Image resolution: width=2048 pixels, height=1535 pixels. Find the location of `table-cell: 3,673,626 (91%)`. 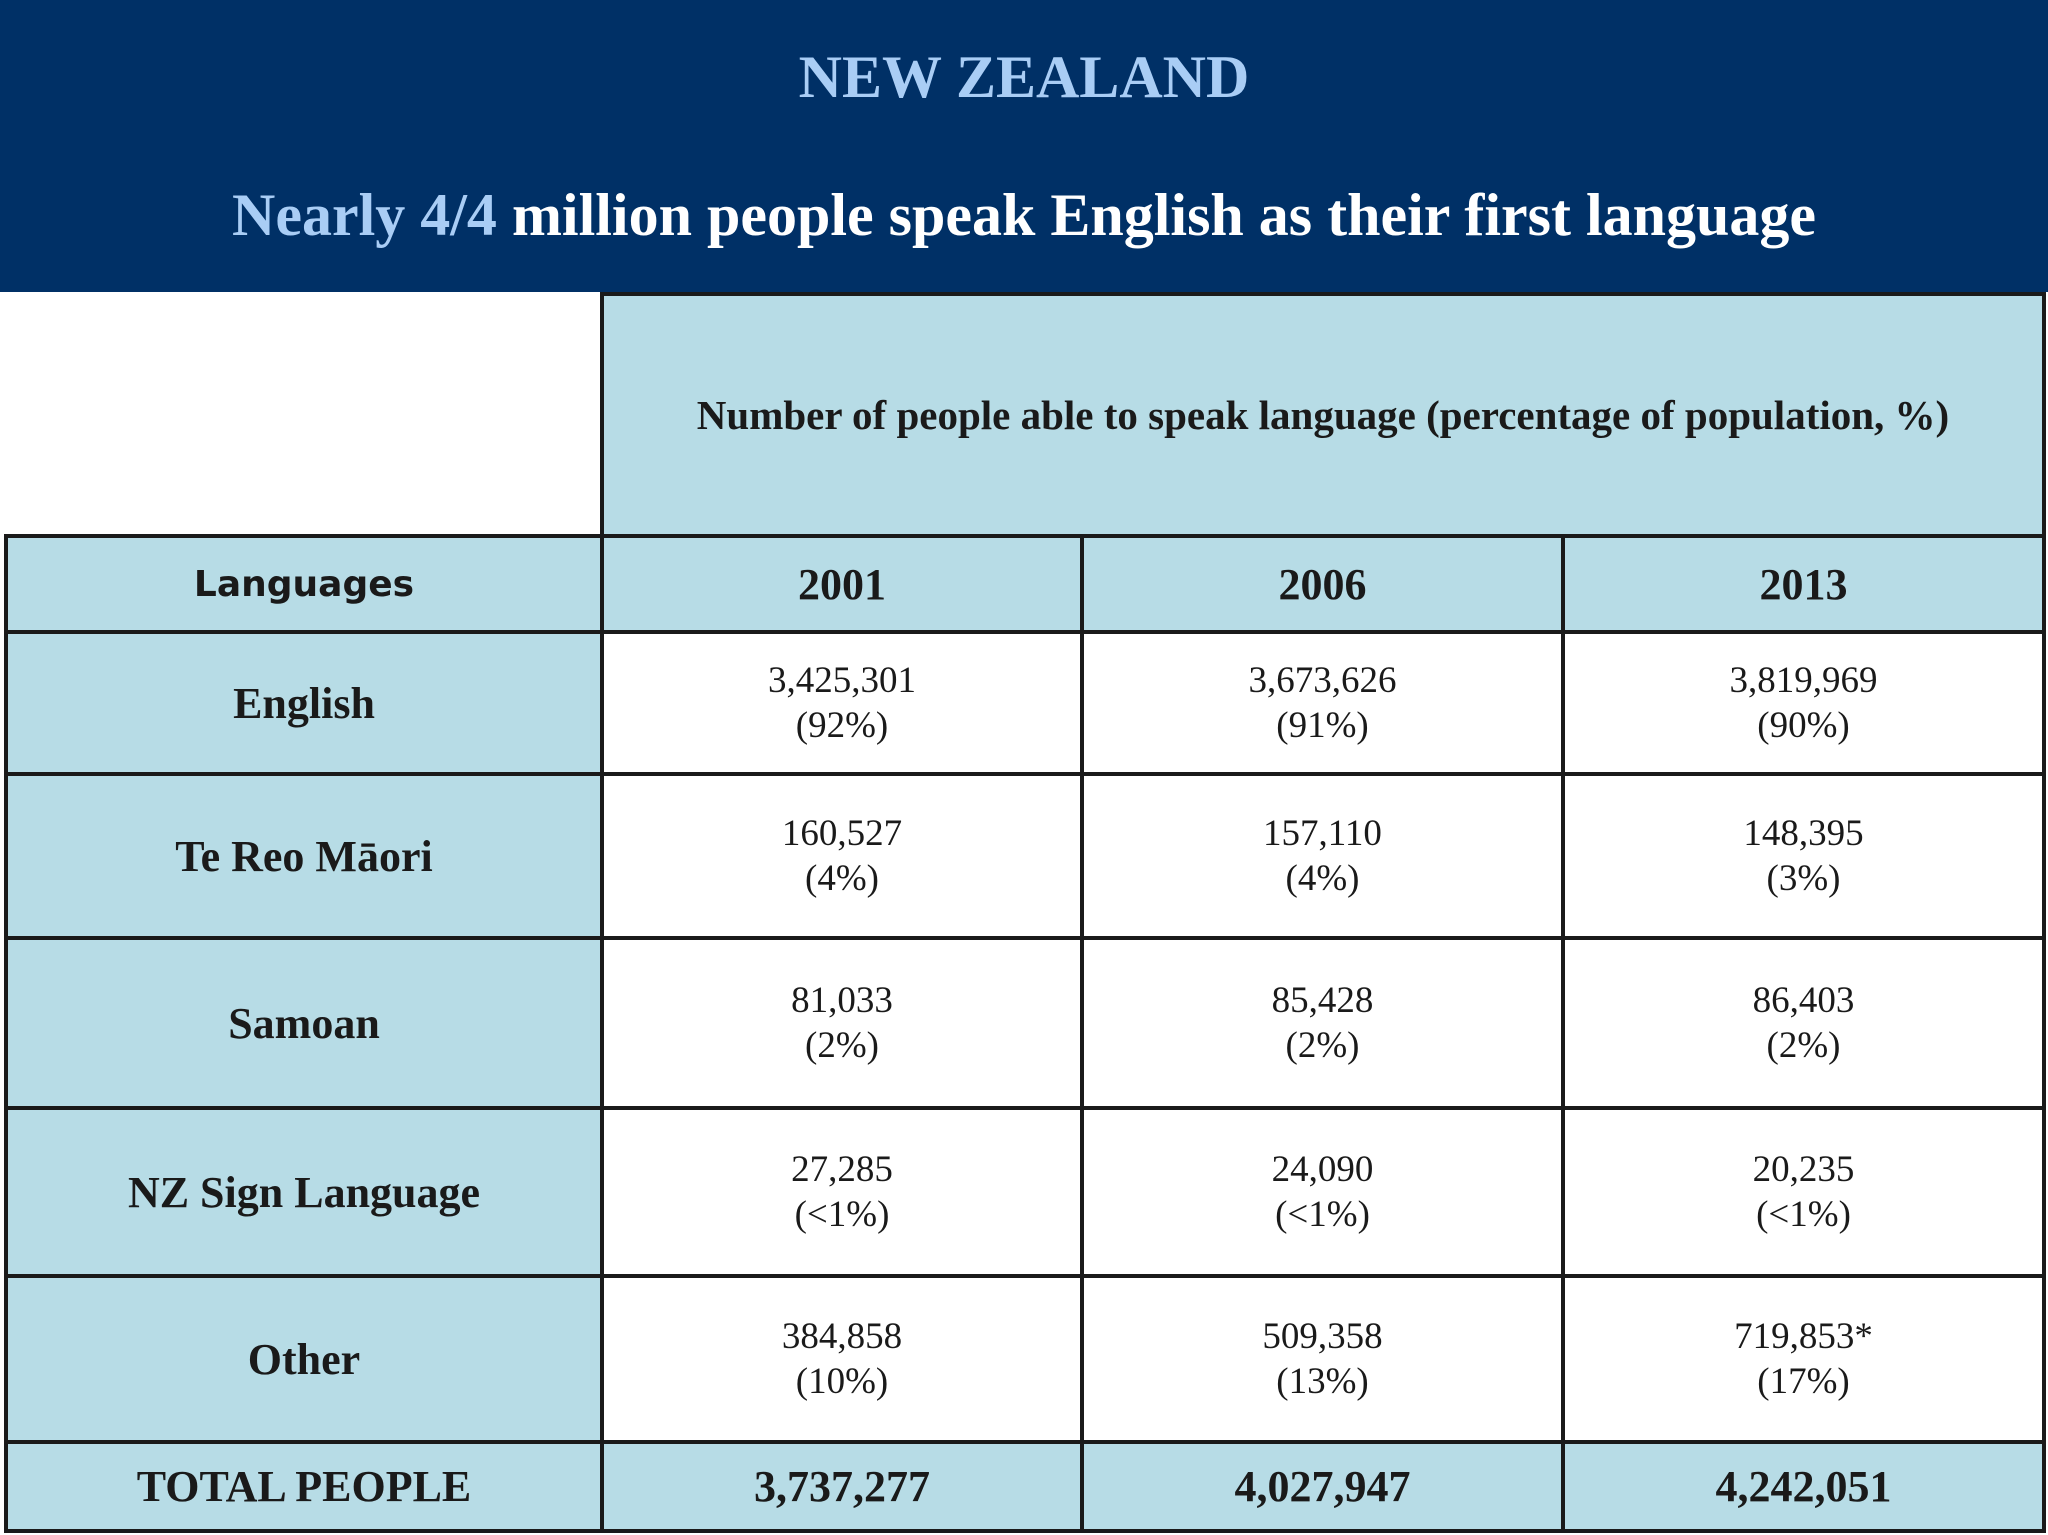

table-cell: 3,673,626 (91%) is located at coordinates (1322, 703).